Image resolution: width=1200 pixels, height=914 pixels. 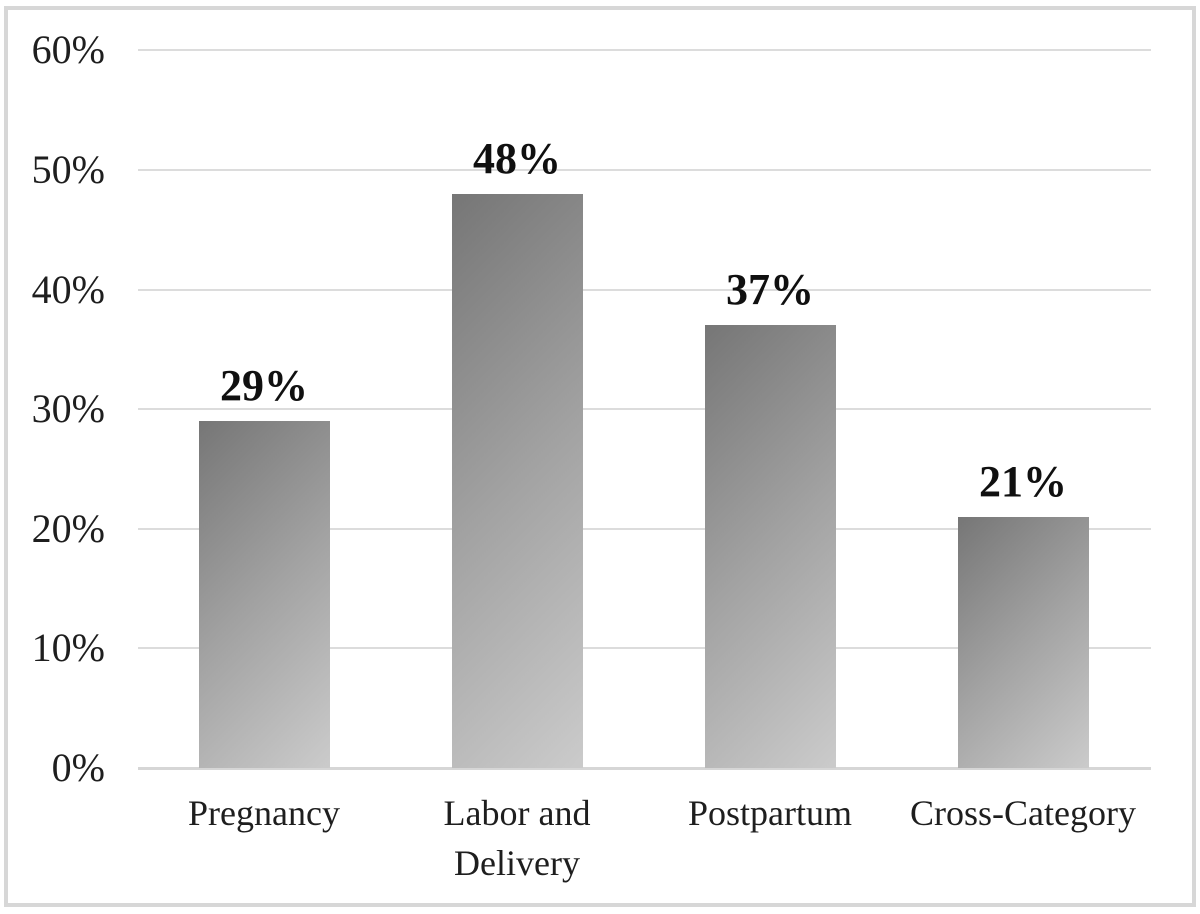 What do you see at coordinates (68, 289) in the screenshot?
I see `y-tick-label: 40%` at bounding box center [68, 289].